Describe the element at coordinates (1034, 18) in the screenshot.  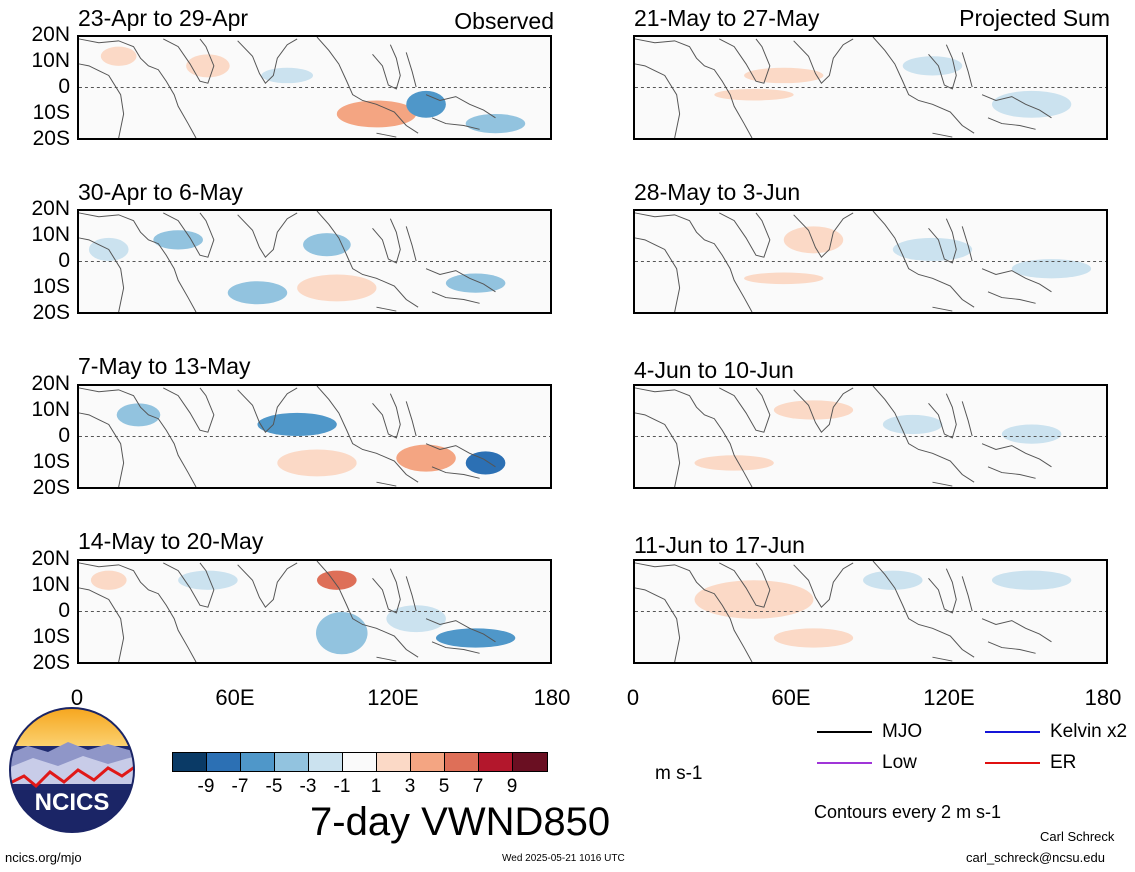
I see `panel-5-label: Projected Sum` at that location.